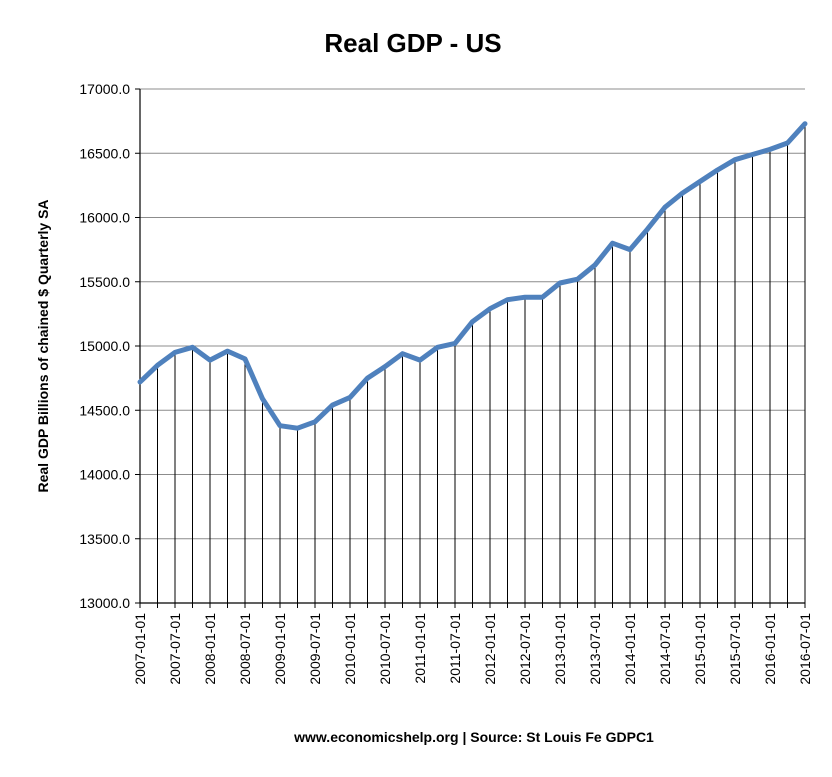 The width and height of the screenshot is (832, 777). What do you see at coordinates (385, 649) in the screenshot?
I see `x-tick-label: 2010-07-01` at bounding box center [385, 649].